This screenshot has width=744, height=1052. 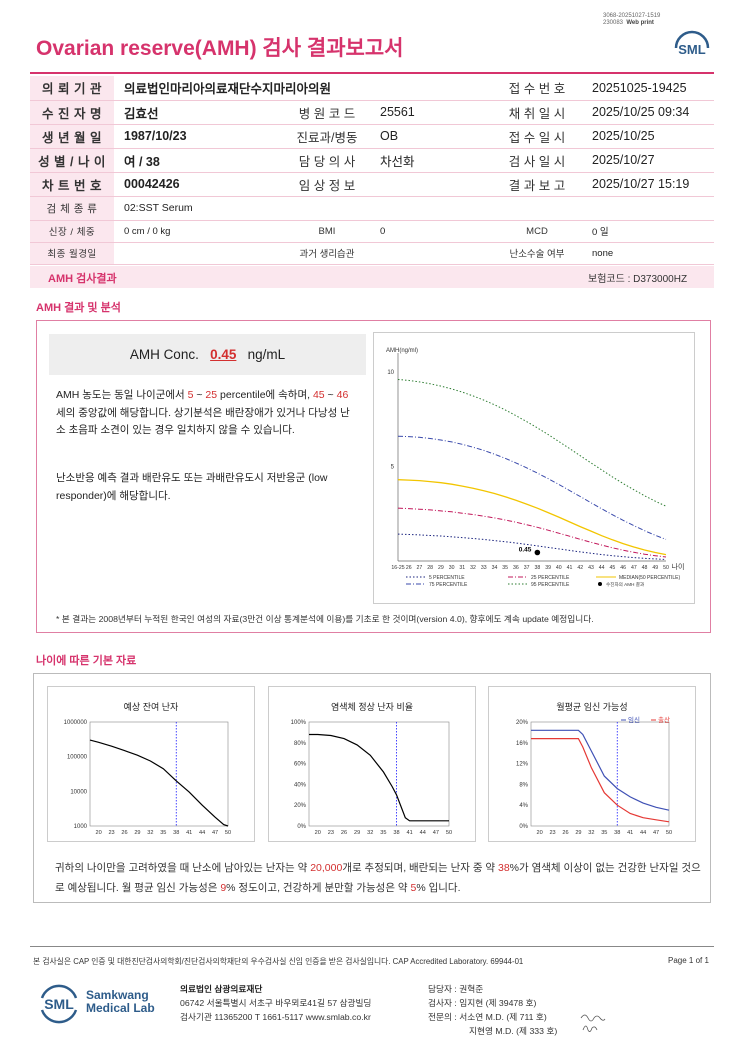 What do you see at coordinates (265, 395) in the screenshot?
I see `interp-text: percentile에 속하며,` at bounding box center [265, 395].